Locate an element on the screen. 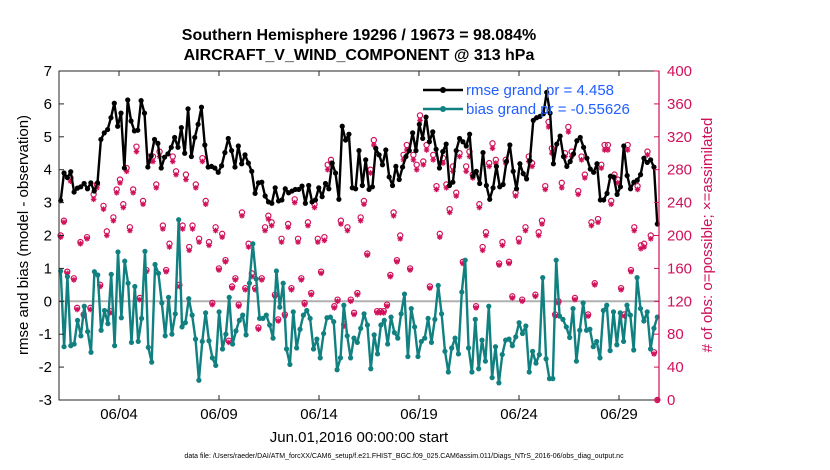 This screenshot has height=470, width=830. y-right-tick-label: 0 is located at coordinates (671, 400).